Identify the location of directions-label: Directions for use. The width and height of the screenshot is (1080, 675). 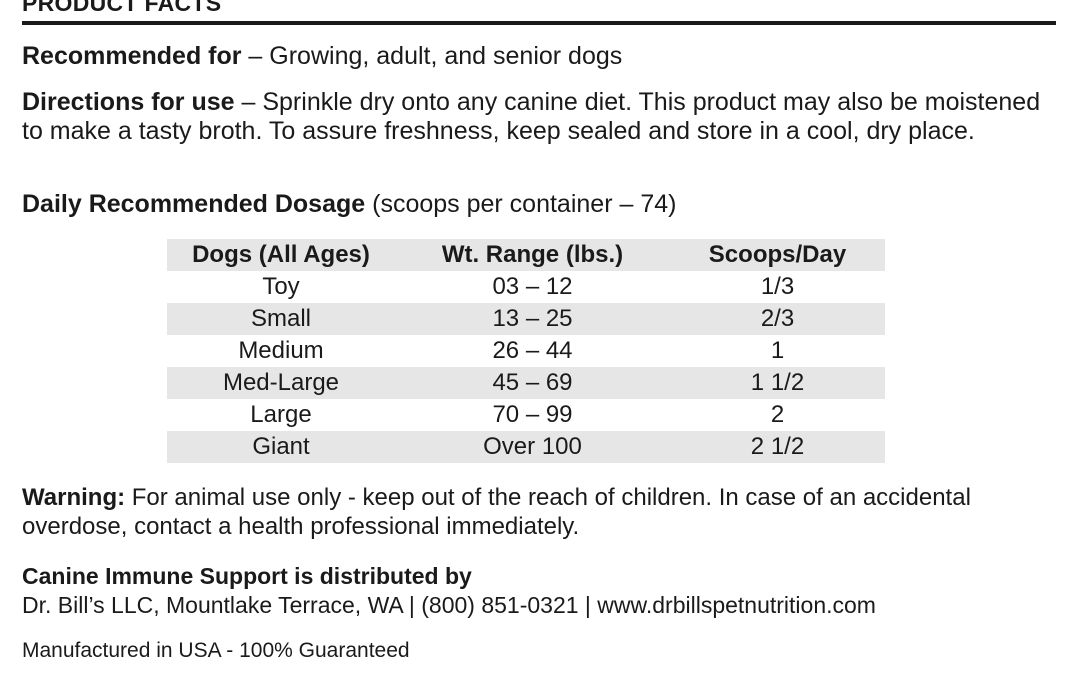
(128, 102).